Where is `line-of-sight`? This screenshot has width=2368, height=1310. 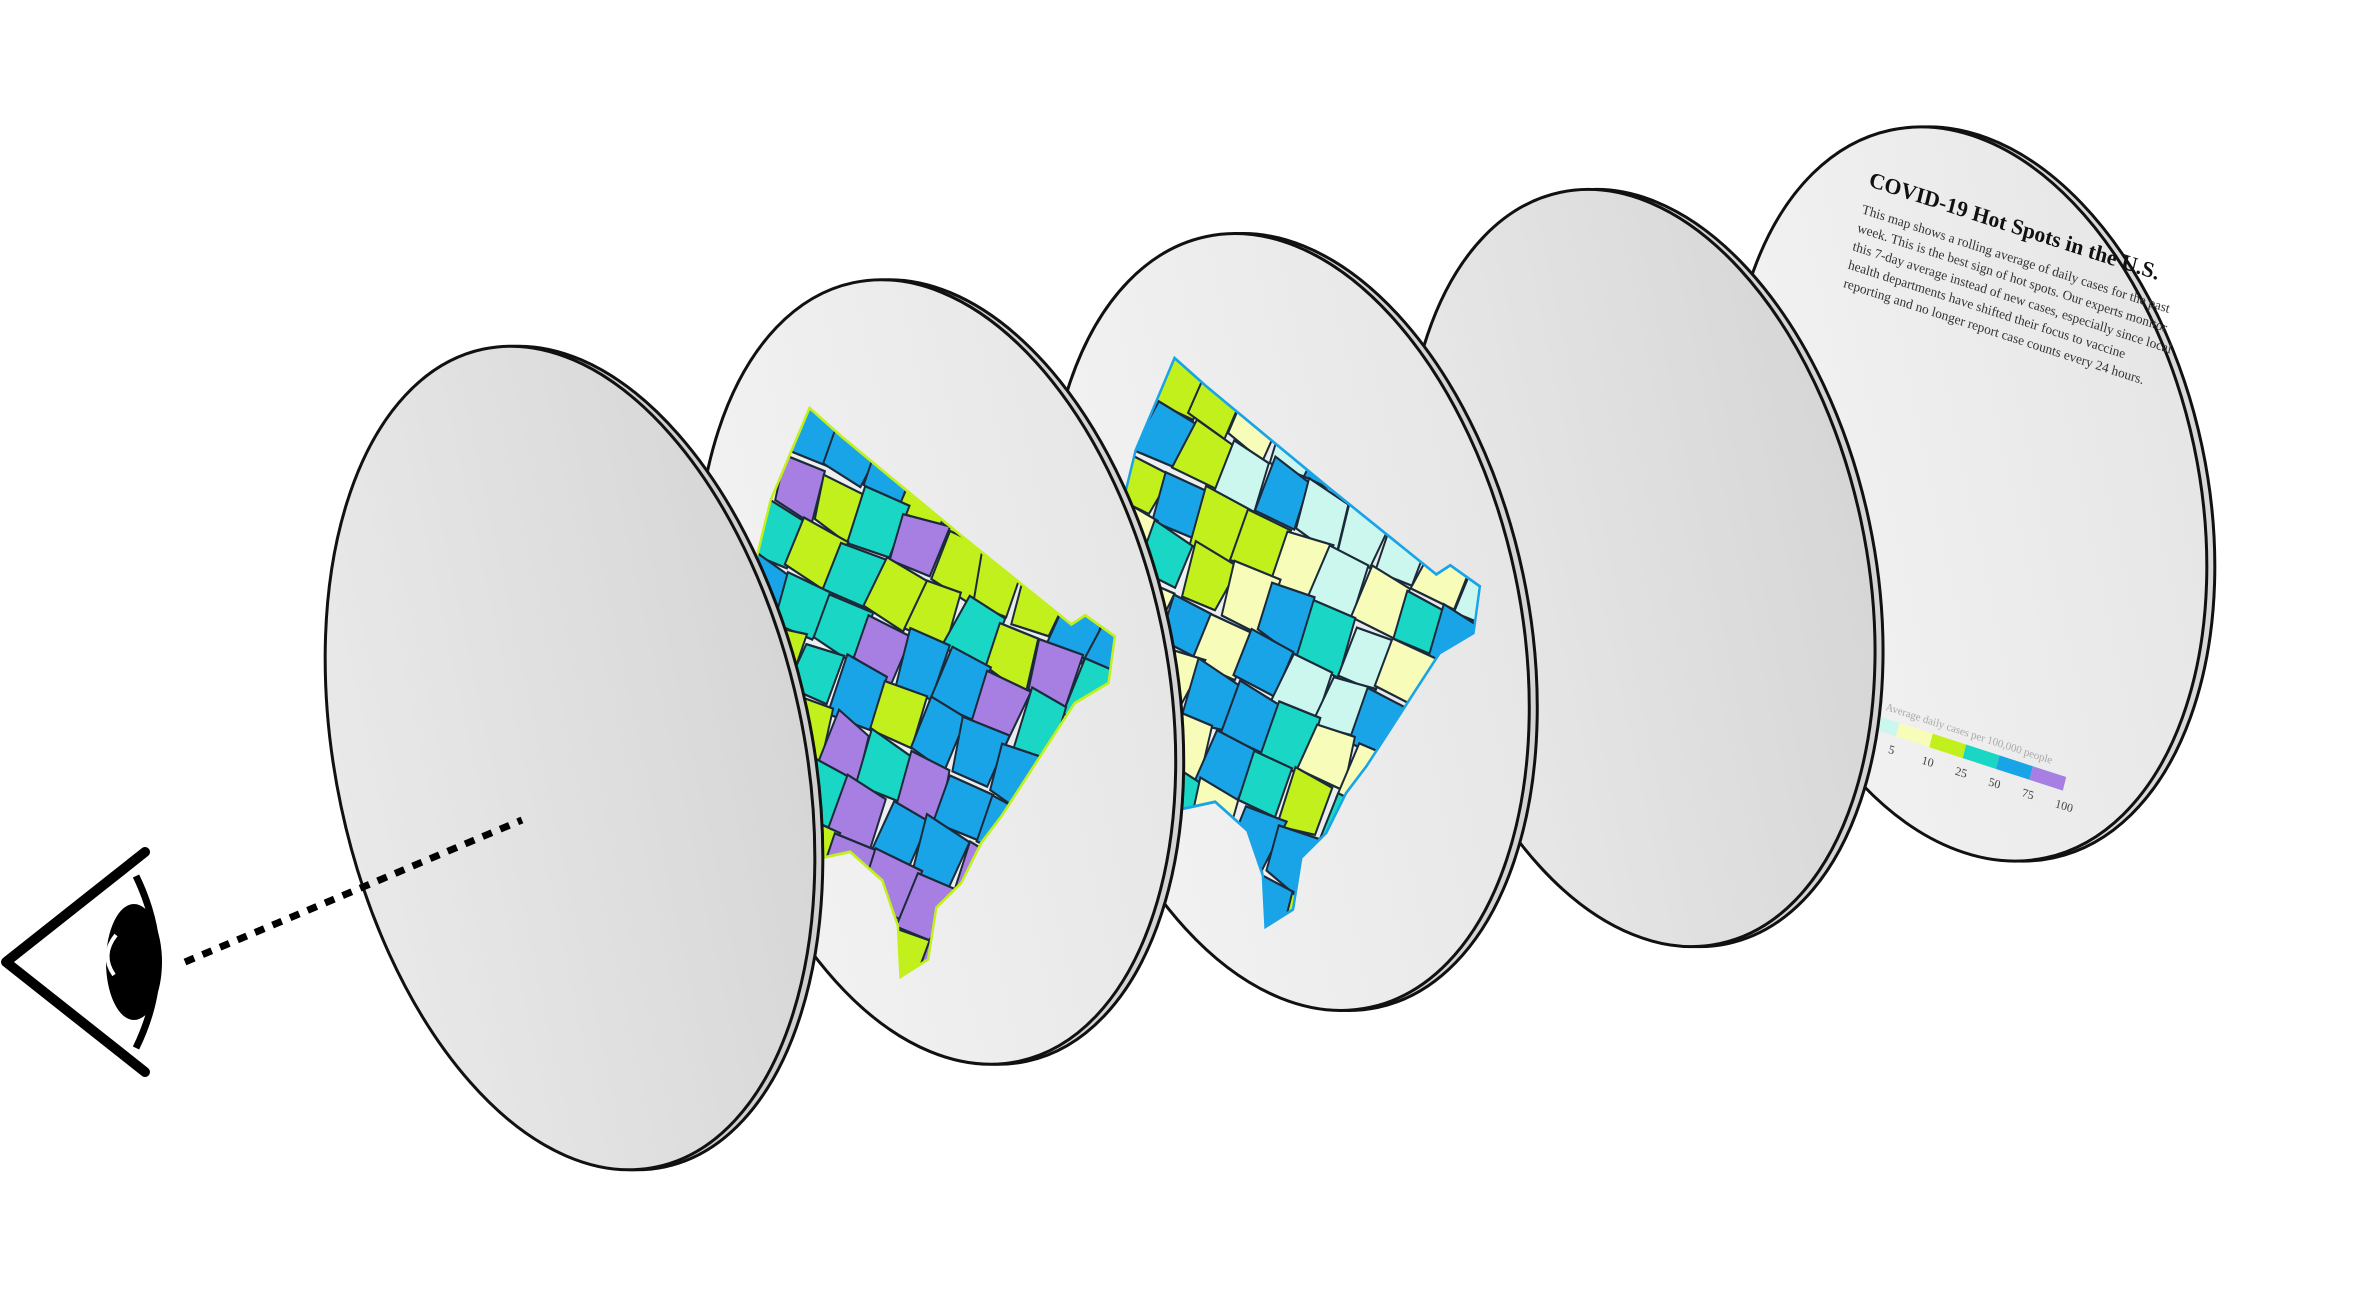
line-of-sight is located at coordinates (353, 891).